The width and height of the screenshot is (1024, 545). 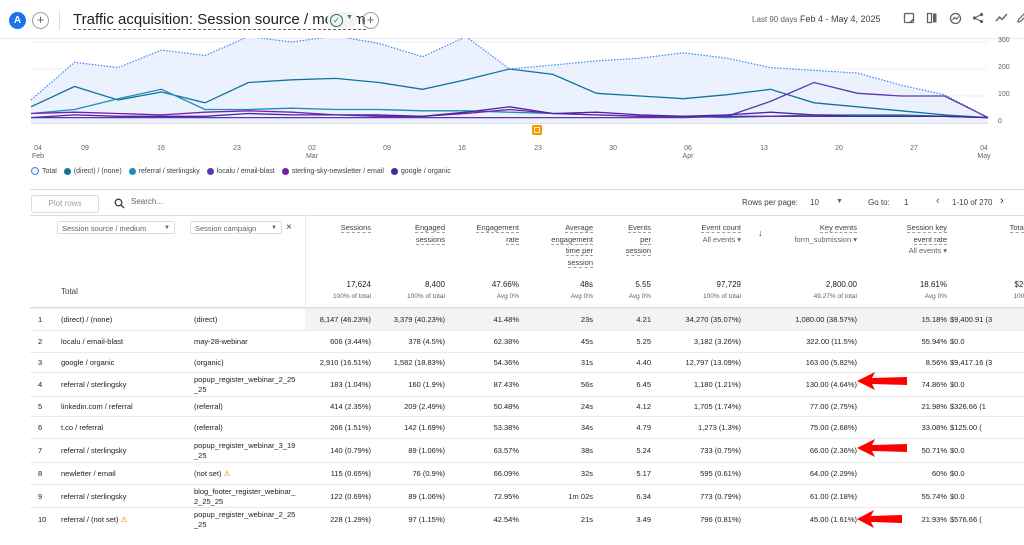 I want to click on metric-cell: 55.74%, so click(x=934, y=496).